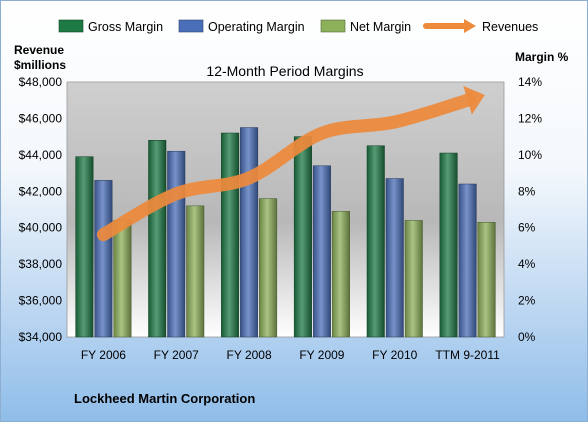 The width and height of the screenshot is (588, 422). Describe the element at coordinates (394, 355) in the screenshot. I see `x-tick-label: FY 2010` at that location.